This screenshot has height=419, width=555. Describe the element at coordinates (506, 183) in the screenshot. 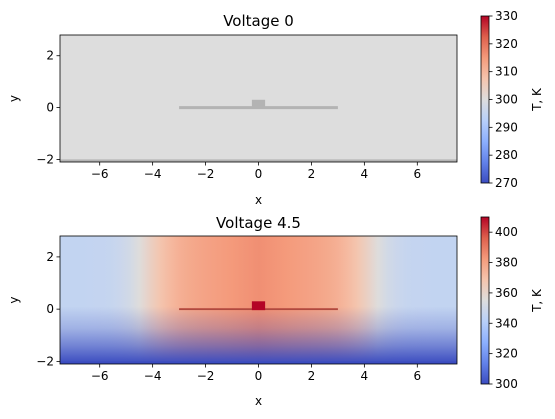

I see `colorbar-tick-label: 270` at that location.